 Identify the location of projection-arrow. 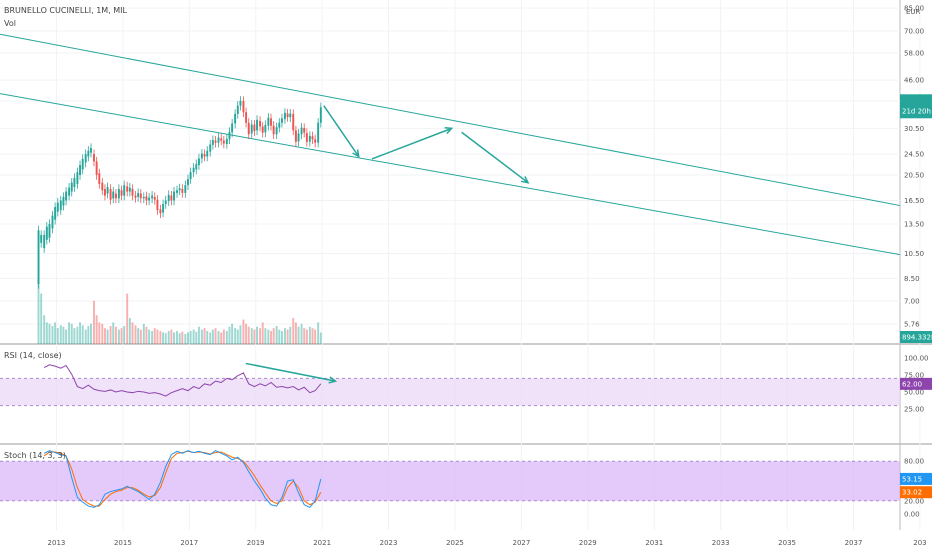
(341, 131).